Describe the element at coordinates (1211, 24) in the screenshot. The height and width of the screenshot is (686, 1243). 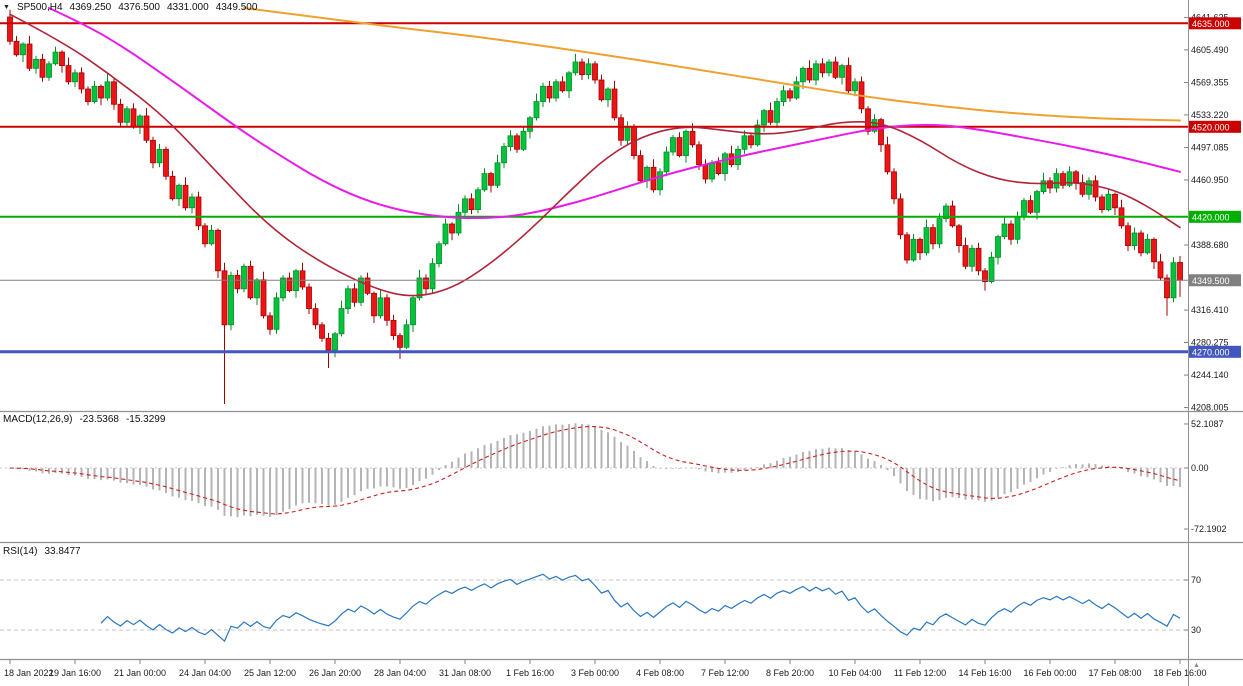
I see `price-badge-label: 4635.000` at that location.